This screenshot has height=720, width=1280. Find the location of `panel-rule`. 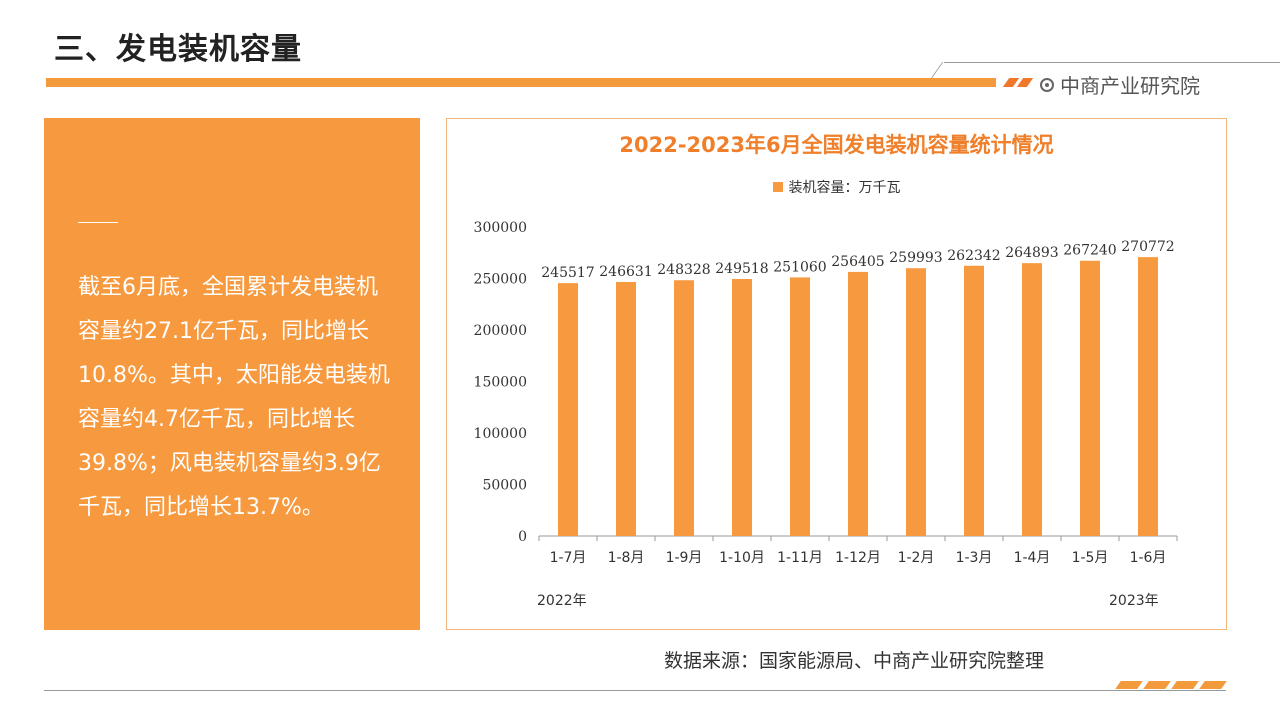

panel-rule is located at coordinates (98, 222).